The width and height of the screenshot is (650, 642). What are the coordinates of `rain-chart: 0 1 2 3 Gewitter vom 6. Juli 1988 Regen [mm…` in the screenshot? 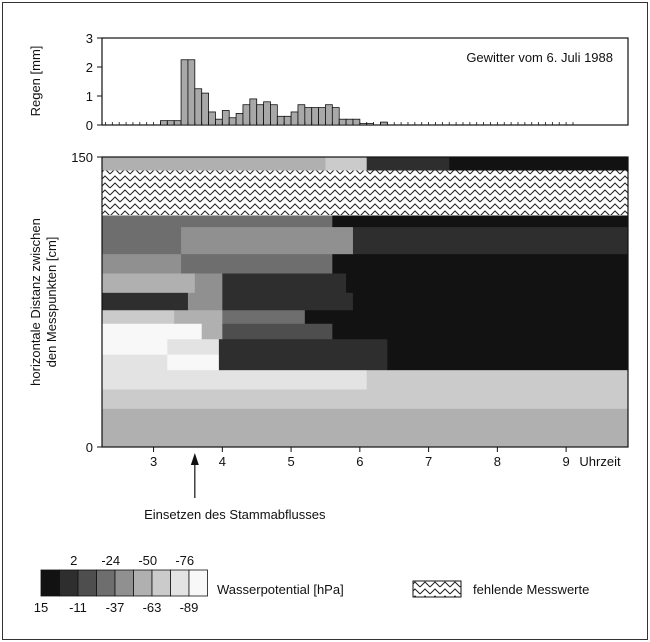 It's located at (328, 82).